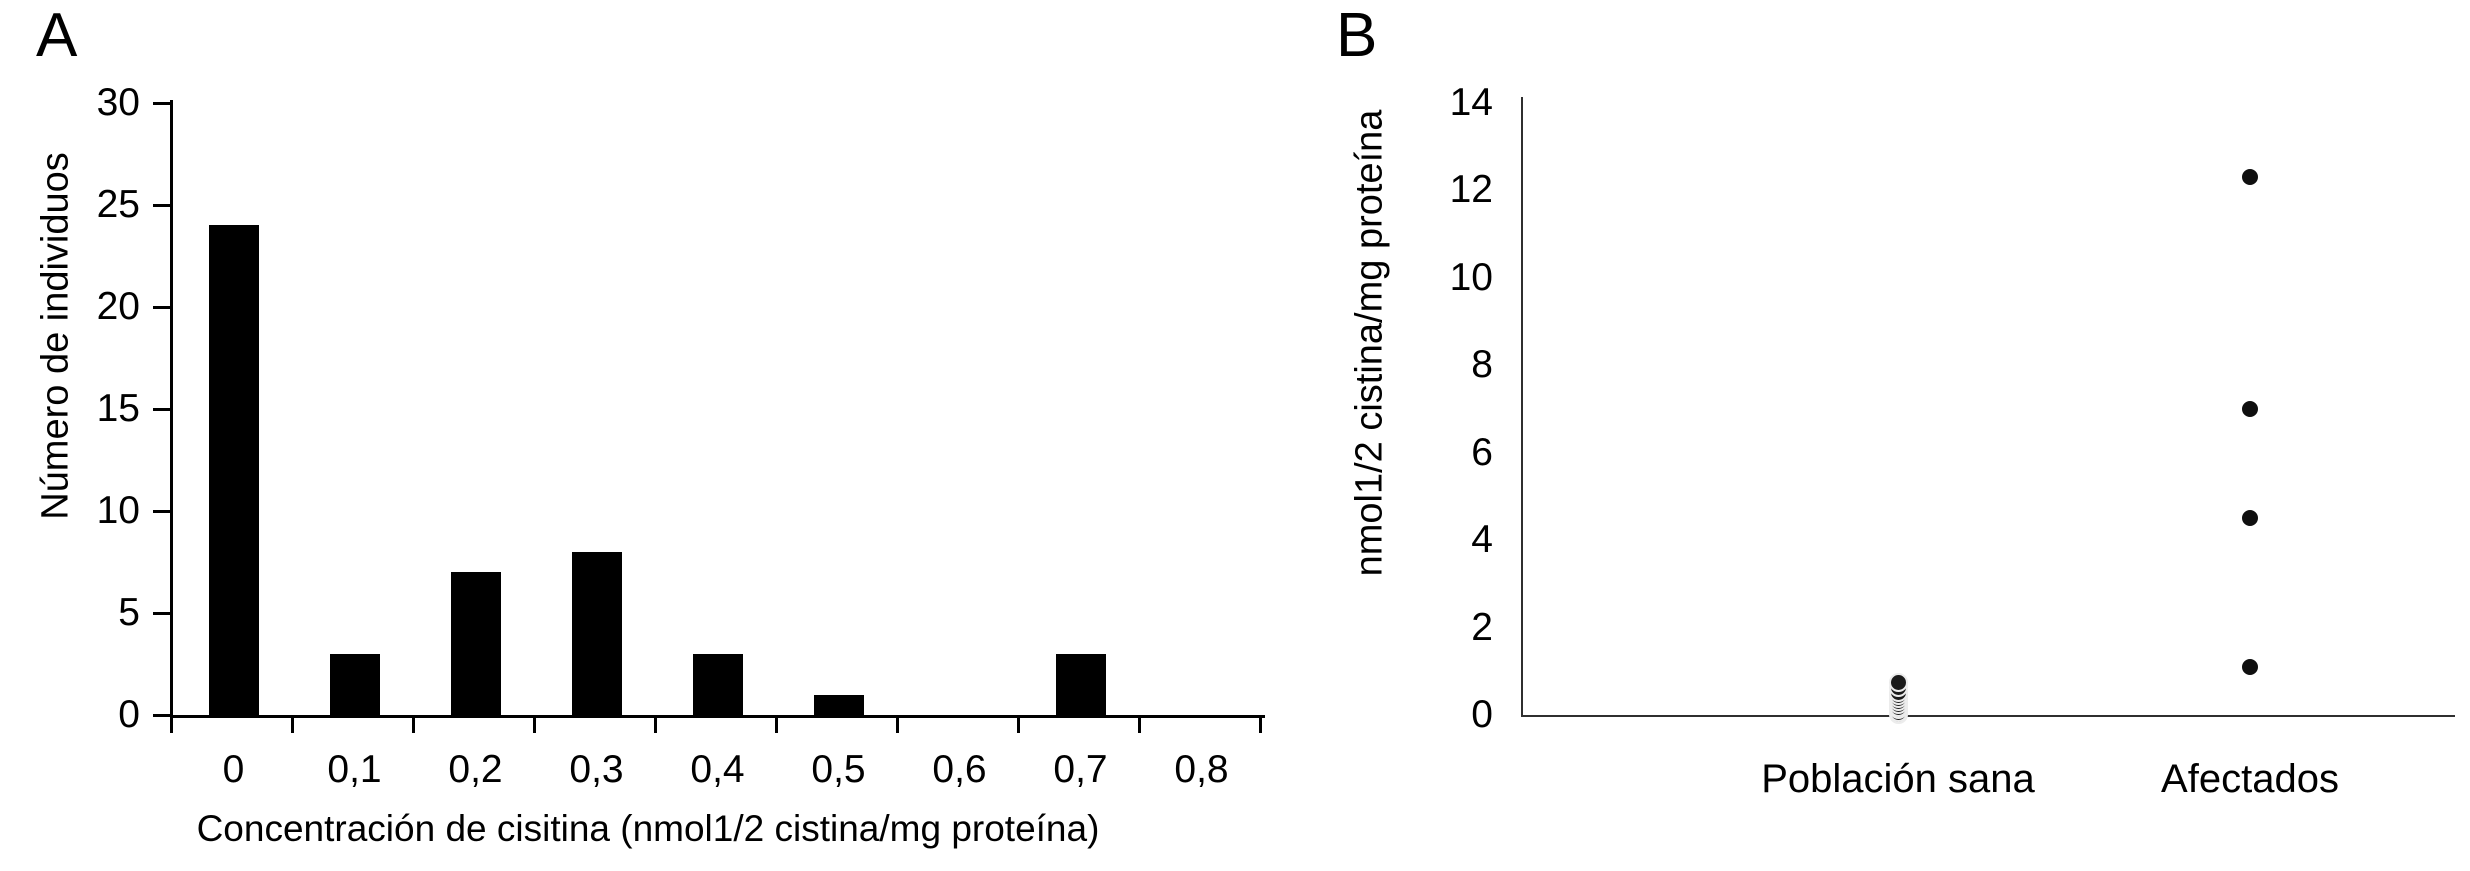 The width and height of the screenshot is (2470, 871). Describe the element at coordinates (959, 769) in the screenshot. I see `panel-a-x-tick-label: 0,6` at that location.